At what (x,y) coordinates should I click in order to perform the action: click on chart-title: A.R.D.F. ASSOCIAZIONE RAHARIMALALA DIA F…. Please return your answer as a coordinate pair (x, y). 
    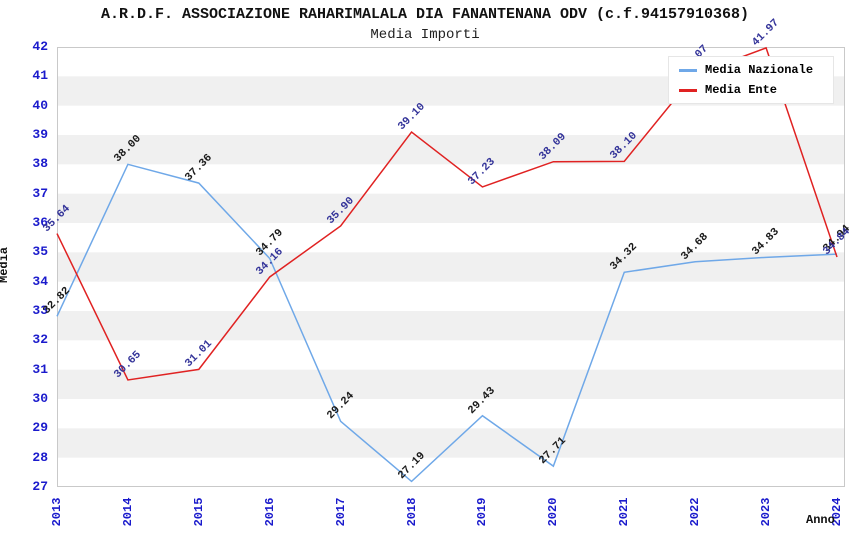
    Looking at the image, I should click on (425, 14).